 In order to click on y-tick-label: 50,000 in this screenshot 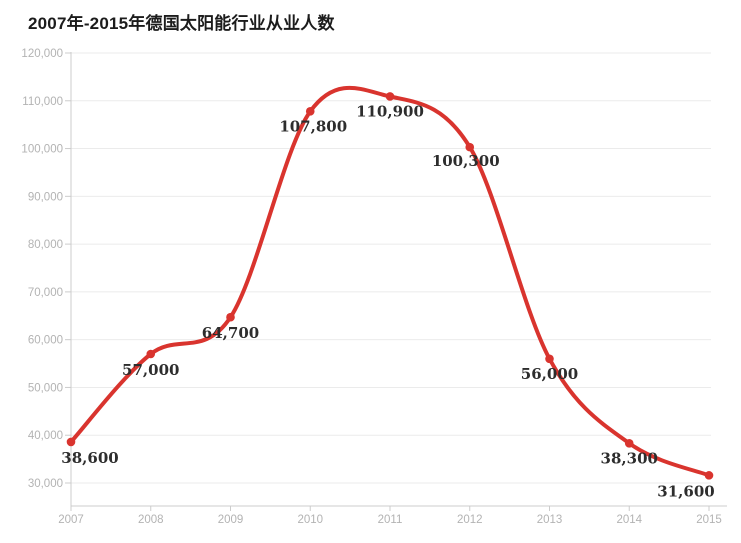, I will do `click(45, 388)`.